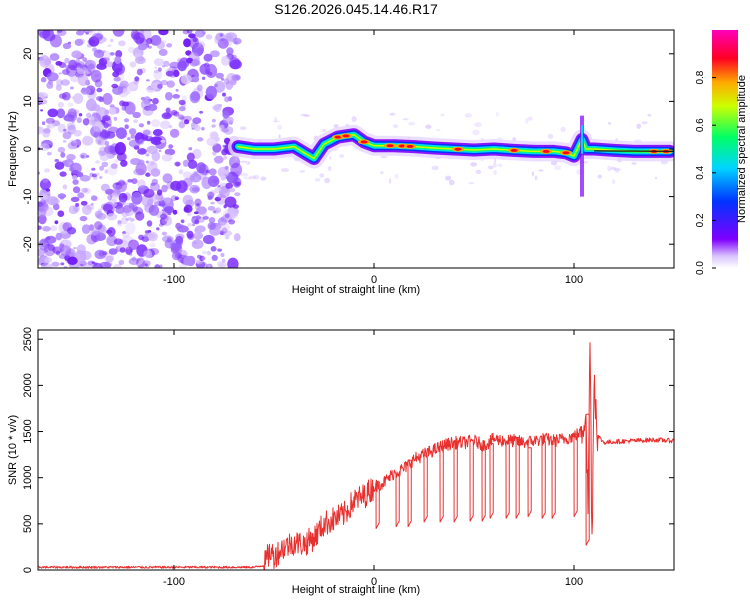  Describe the element at coordinates (742, 149) in the screenshot. I see `colorbar-label: Normalized spectral amplitude` at that location.